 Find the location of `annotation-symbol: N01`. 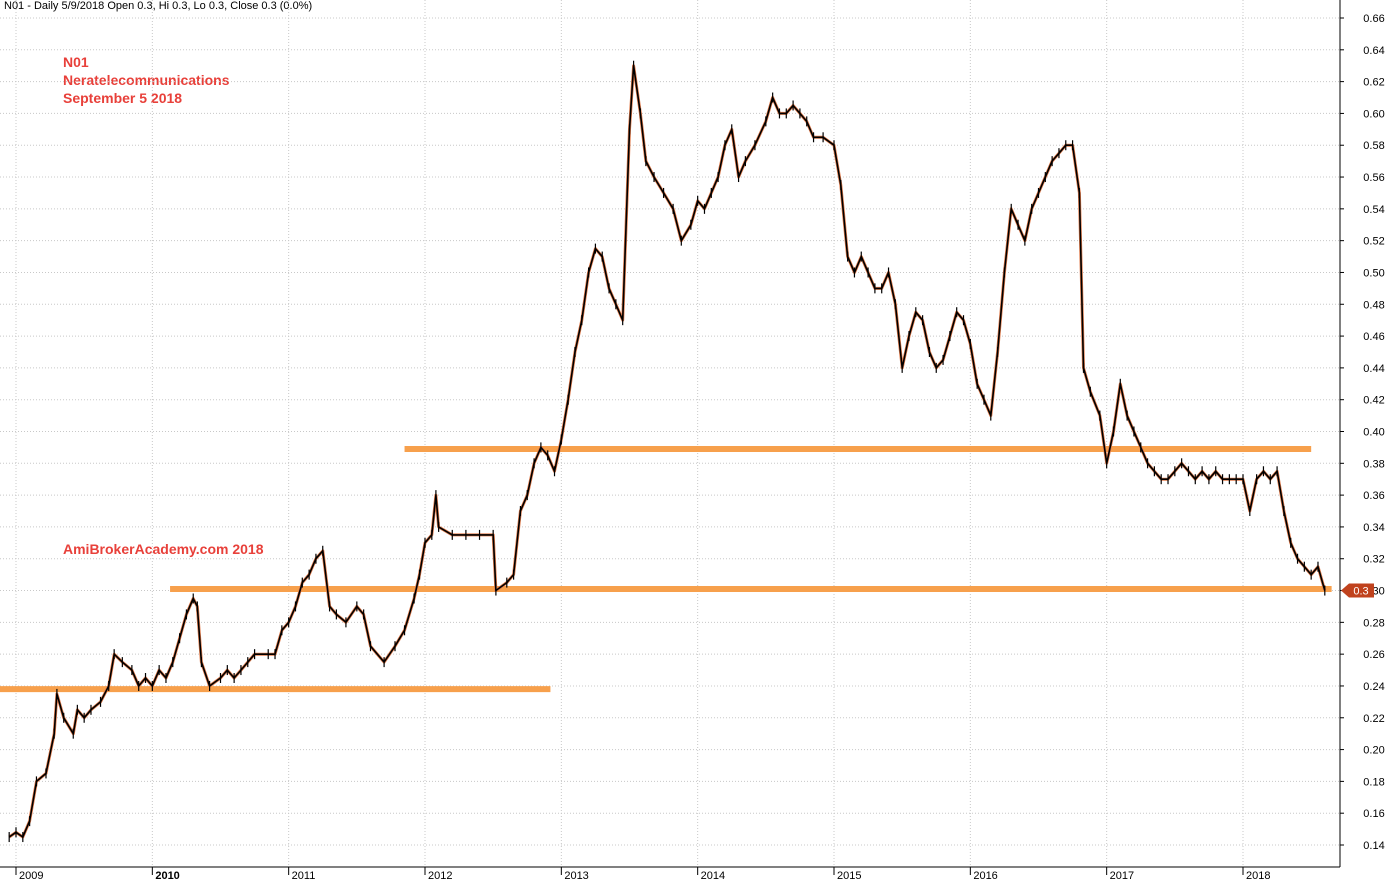

annotation-symbol: N01 is located at coordinates (76, 62).